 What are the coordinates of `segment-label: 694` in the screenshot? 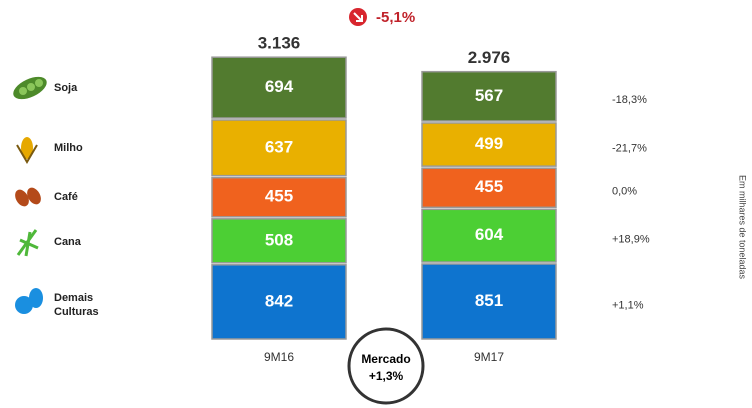 It's located at (279, 86).